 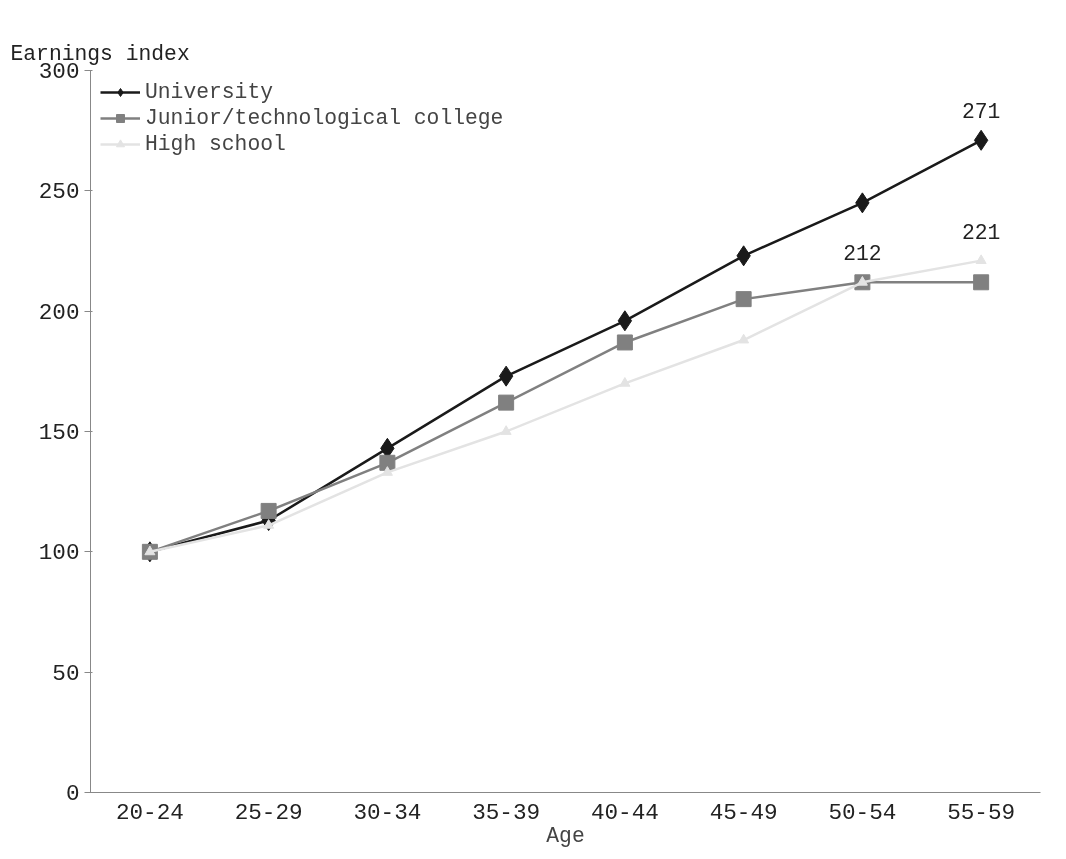 I want to click on x-tick-label: 30-34, so click(x=387, y=812).